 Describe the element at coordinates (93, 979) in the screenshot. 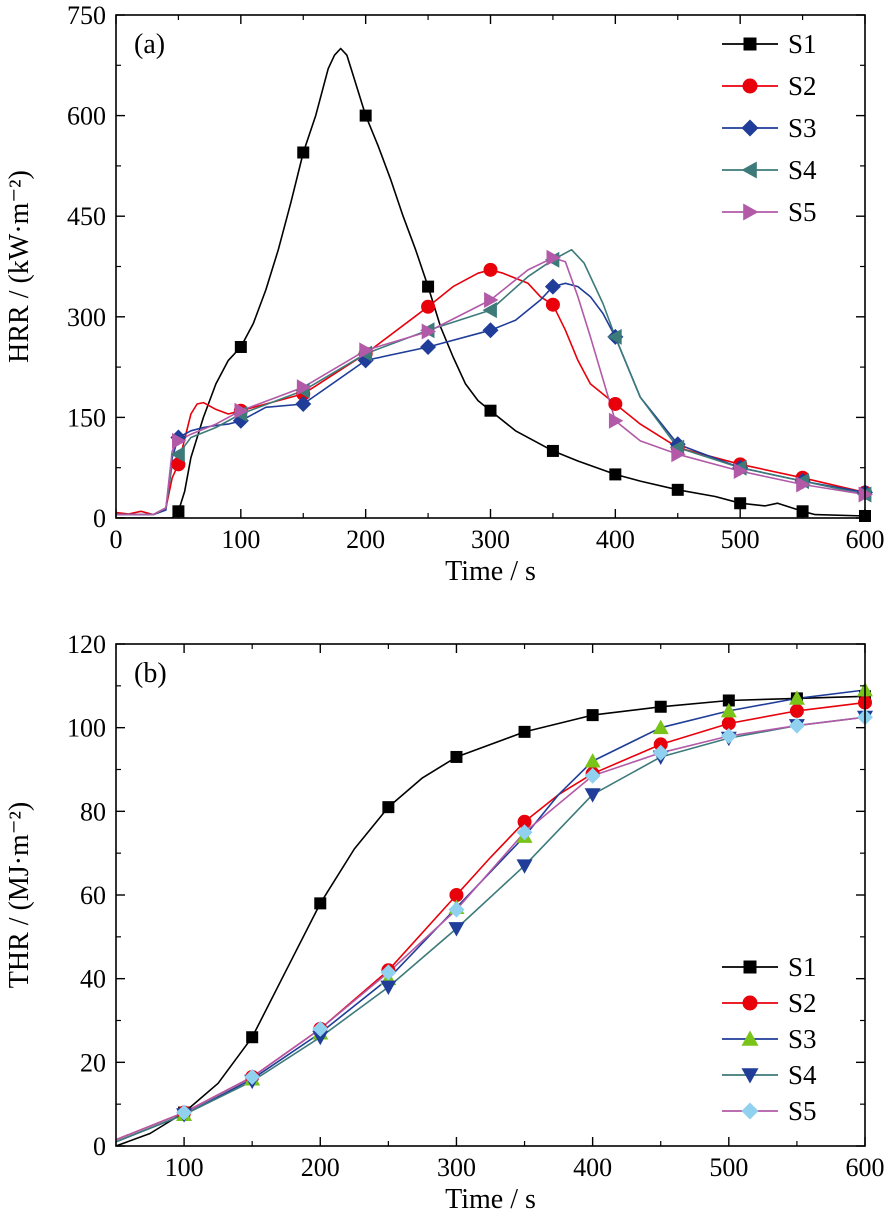

I see `y-tick-label: 40` at that location.